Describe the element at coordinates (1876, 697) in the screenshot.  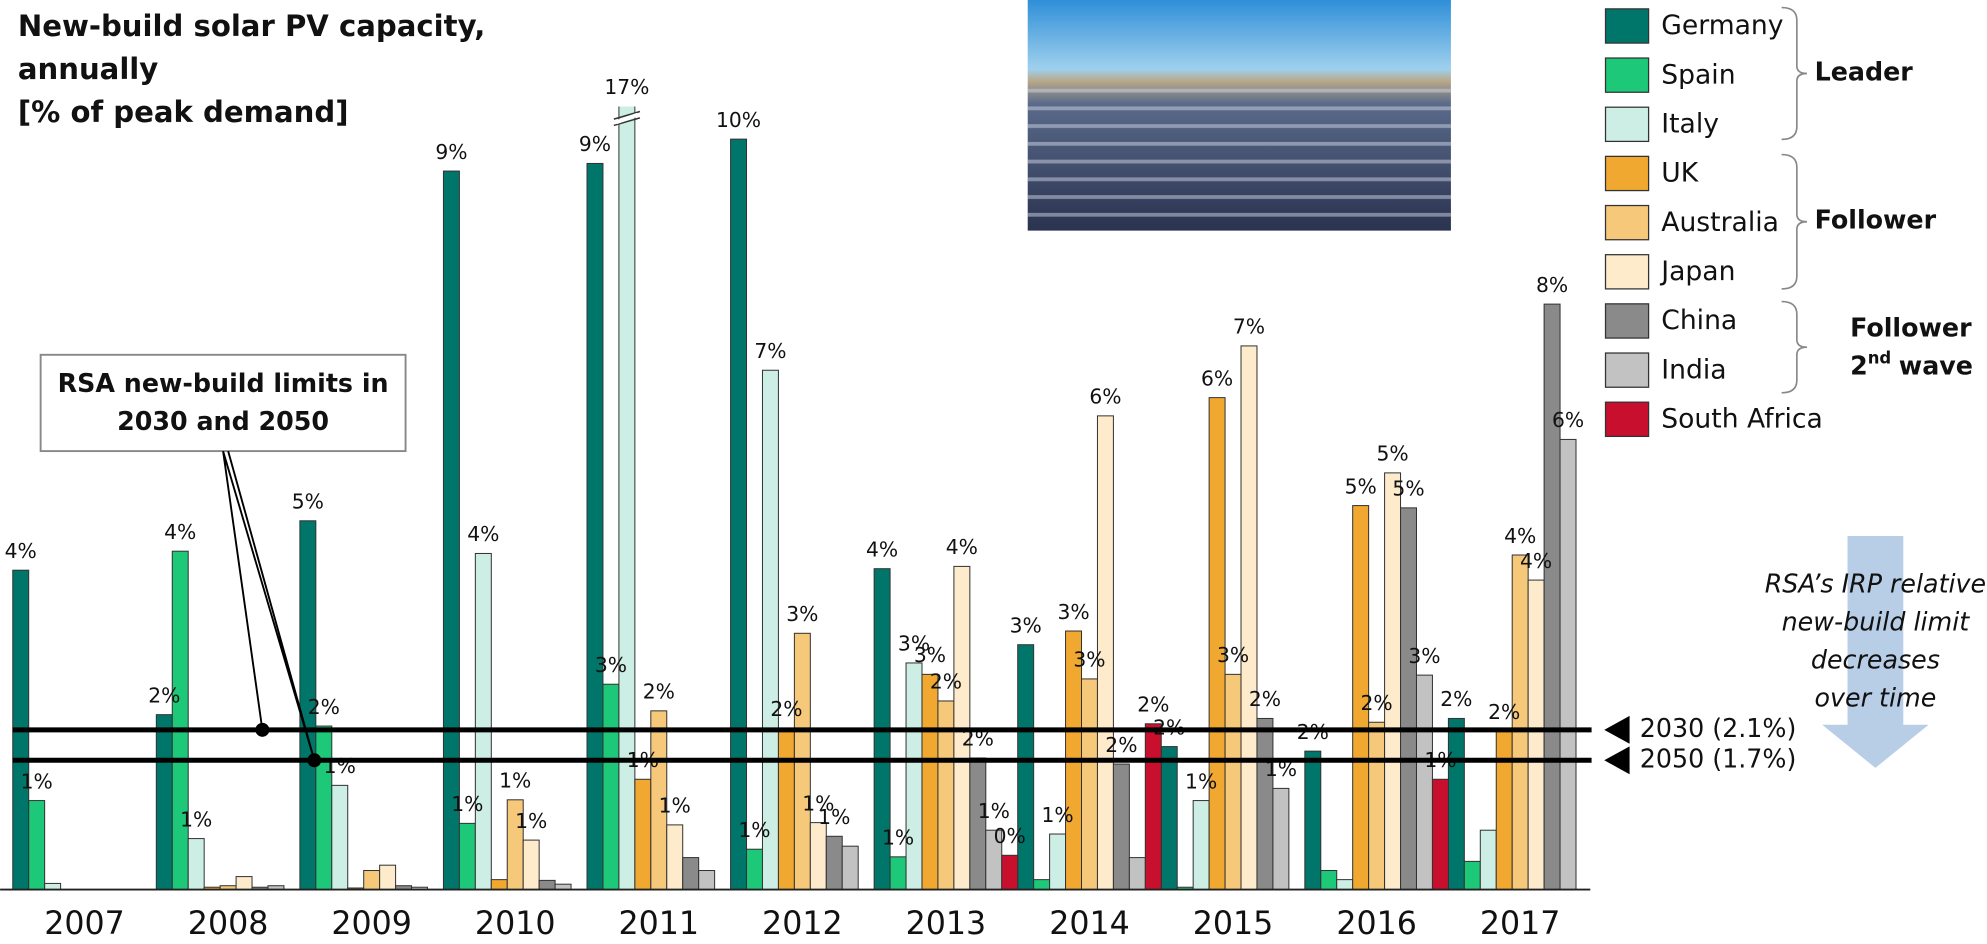
I see `annotation-text: over time` at that location.